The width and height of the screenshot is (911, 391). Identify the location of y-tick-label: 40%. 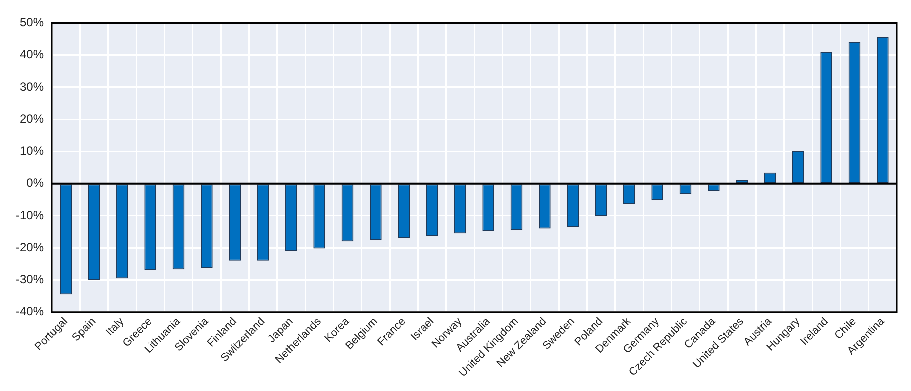
(32, 55).